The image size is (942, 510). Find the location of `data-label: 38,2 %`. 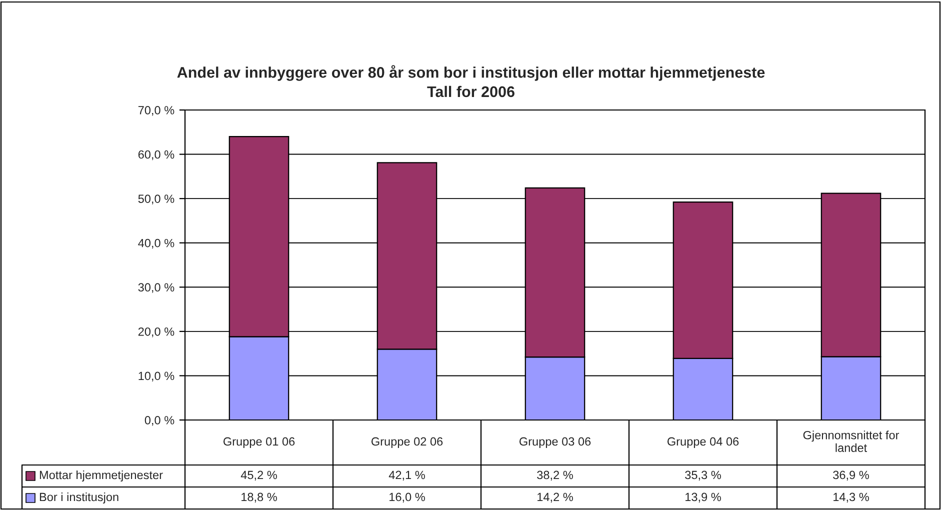

data-label: 38,2 % is located at coordinates (555, 475).